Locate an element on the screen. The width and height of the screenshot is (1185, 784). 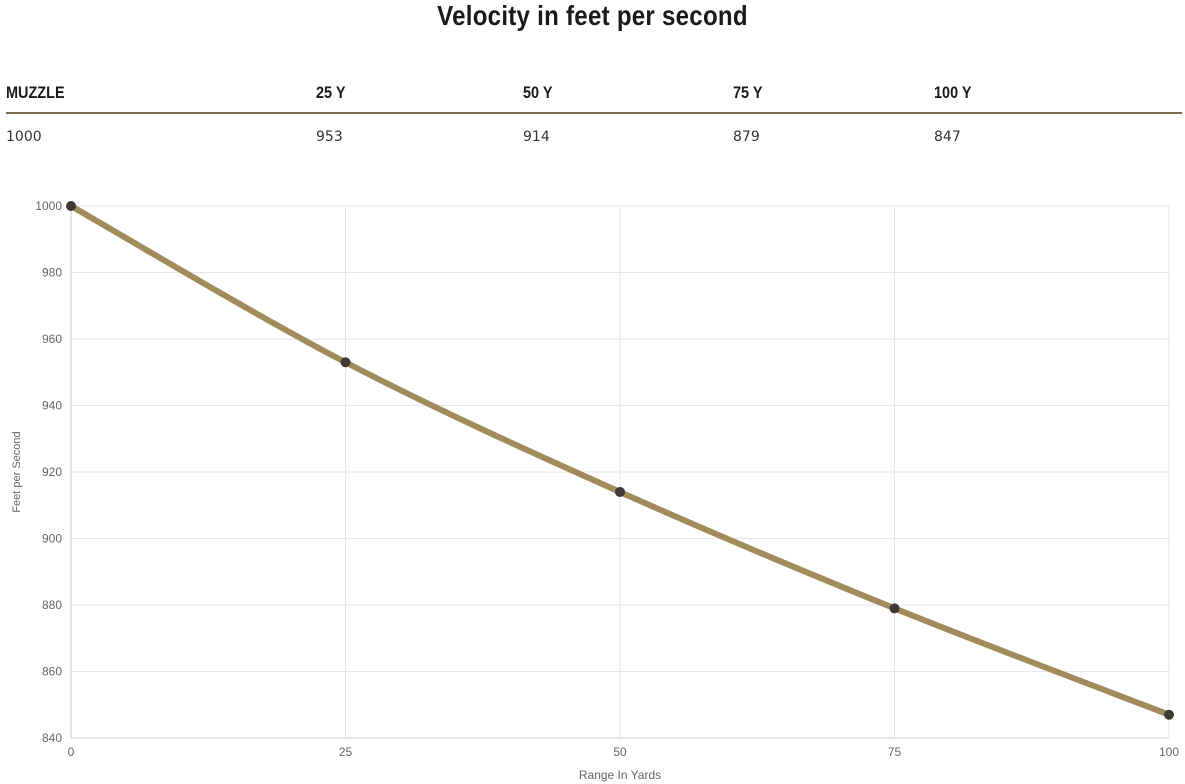
y-axis-label: Feet per Second is located at coordinates (17, 471).